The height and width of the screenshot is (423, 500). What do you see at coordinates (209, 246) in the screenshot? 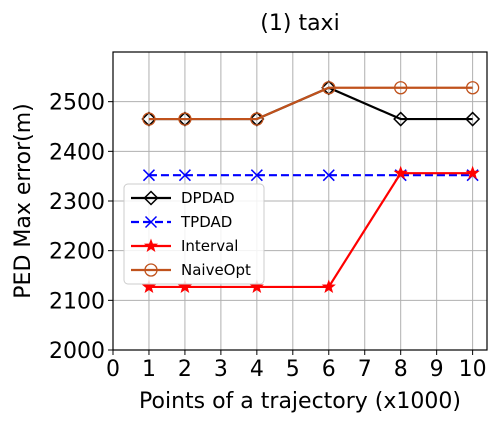
I see `legend-label: Interval` at bounding box center [209, 246].